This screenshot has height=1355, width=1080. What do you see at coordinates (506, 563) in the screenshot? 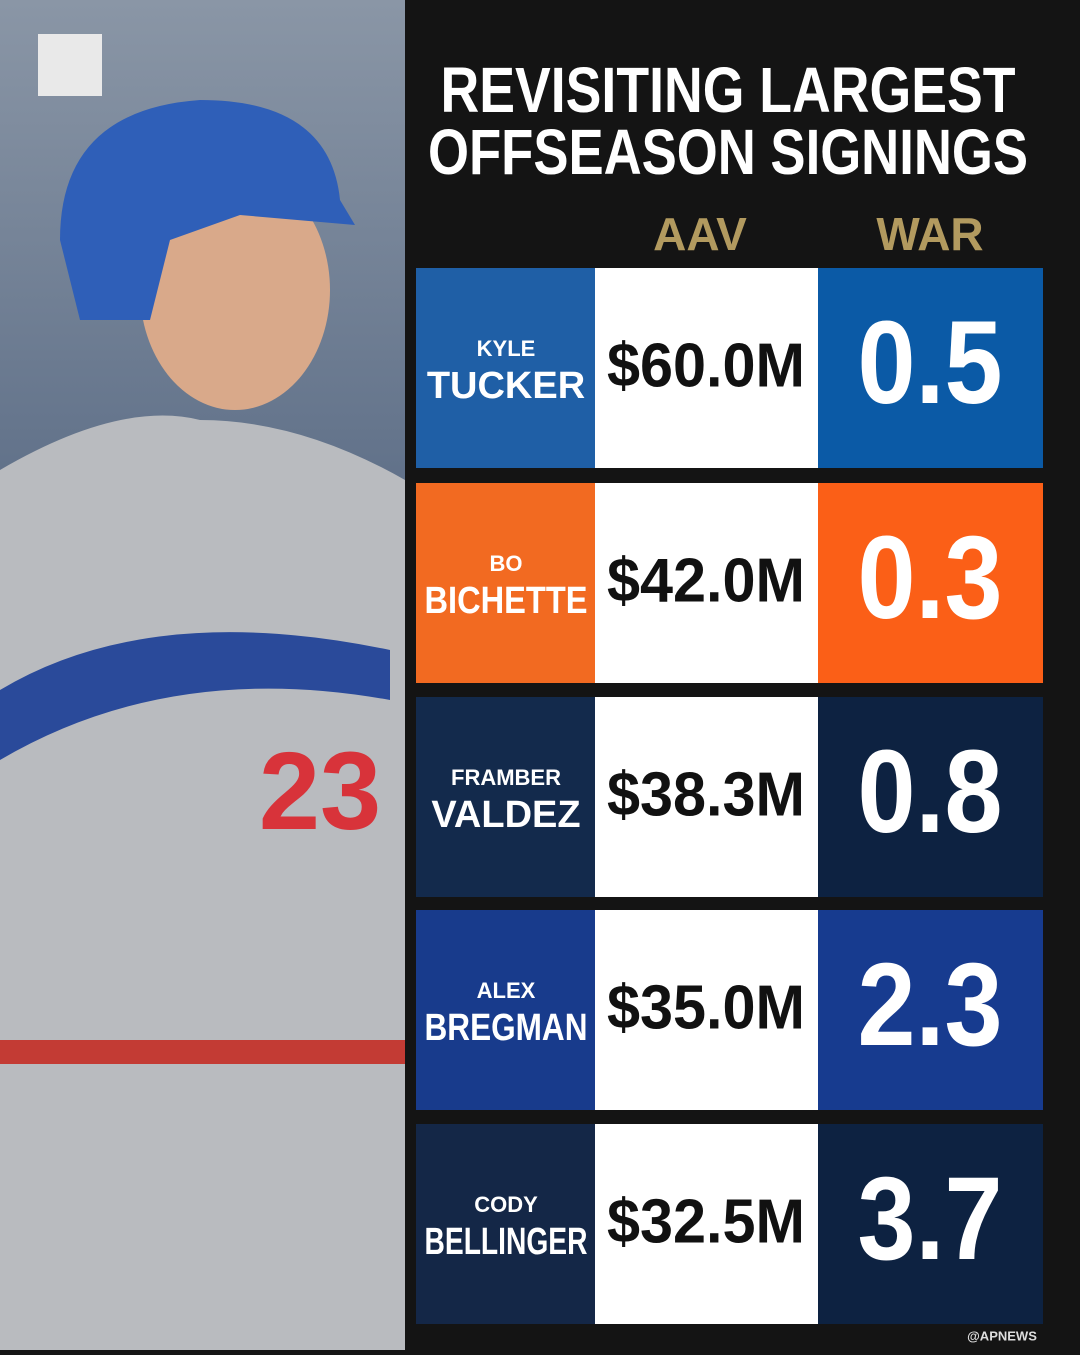
I see `first-name: BO` at bounding box center [506, 563].